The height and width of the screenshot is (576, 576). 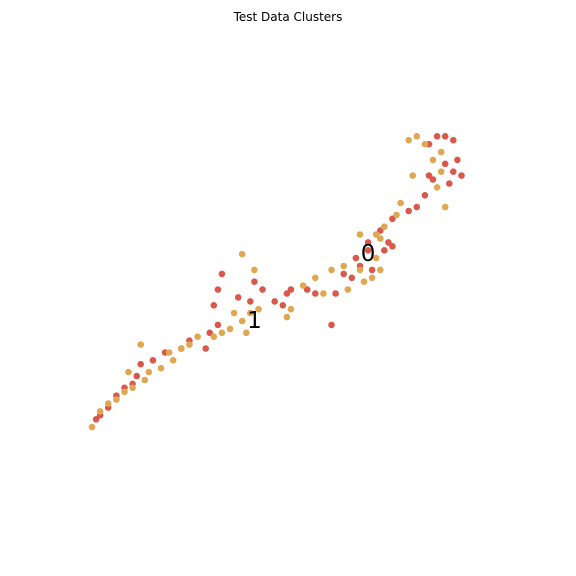 I want to click on cluster-labels-layer: 01, so click(x=311, y=287).